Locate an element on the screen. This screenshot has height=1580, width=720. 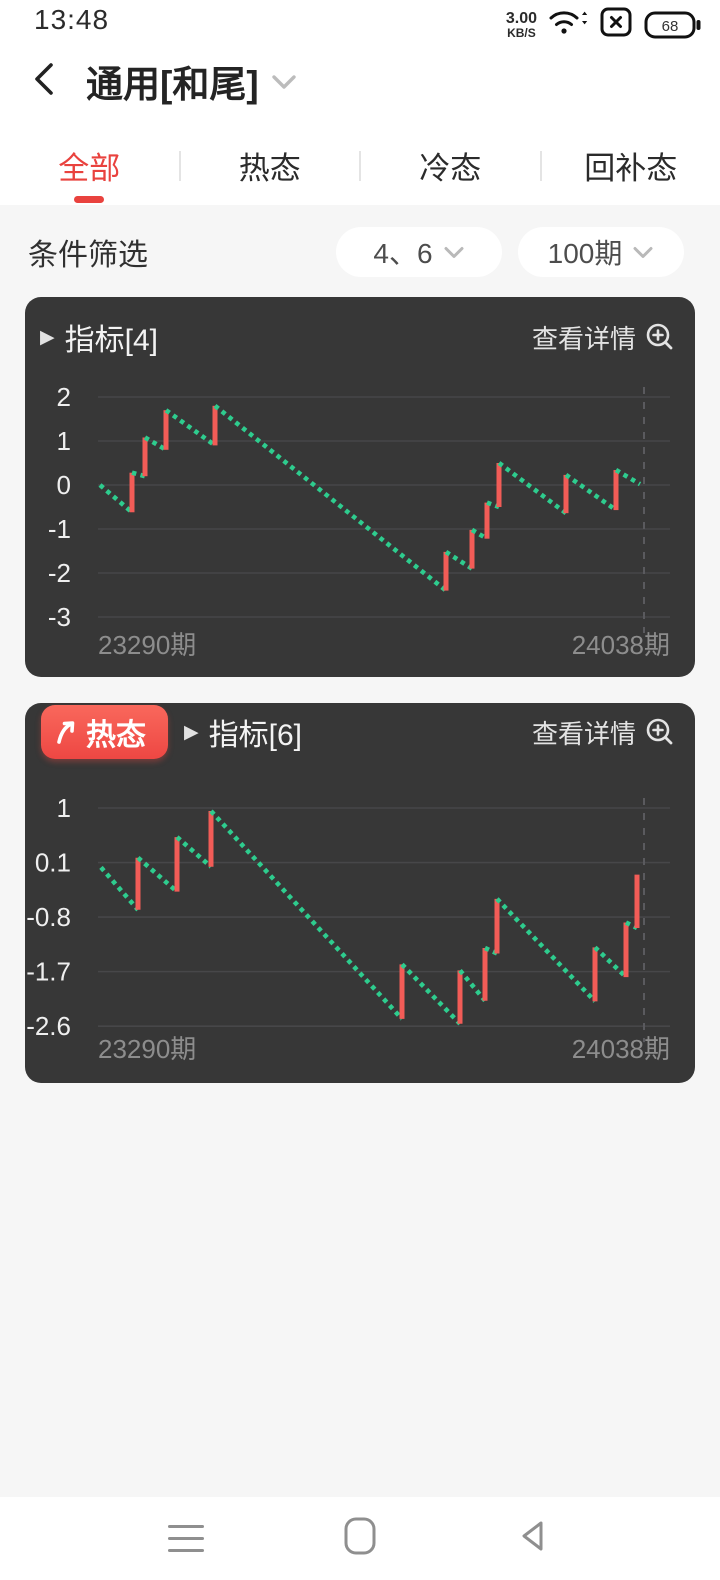
clock: 13:48 is located at coordinates (72, 19).